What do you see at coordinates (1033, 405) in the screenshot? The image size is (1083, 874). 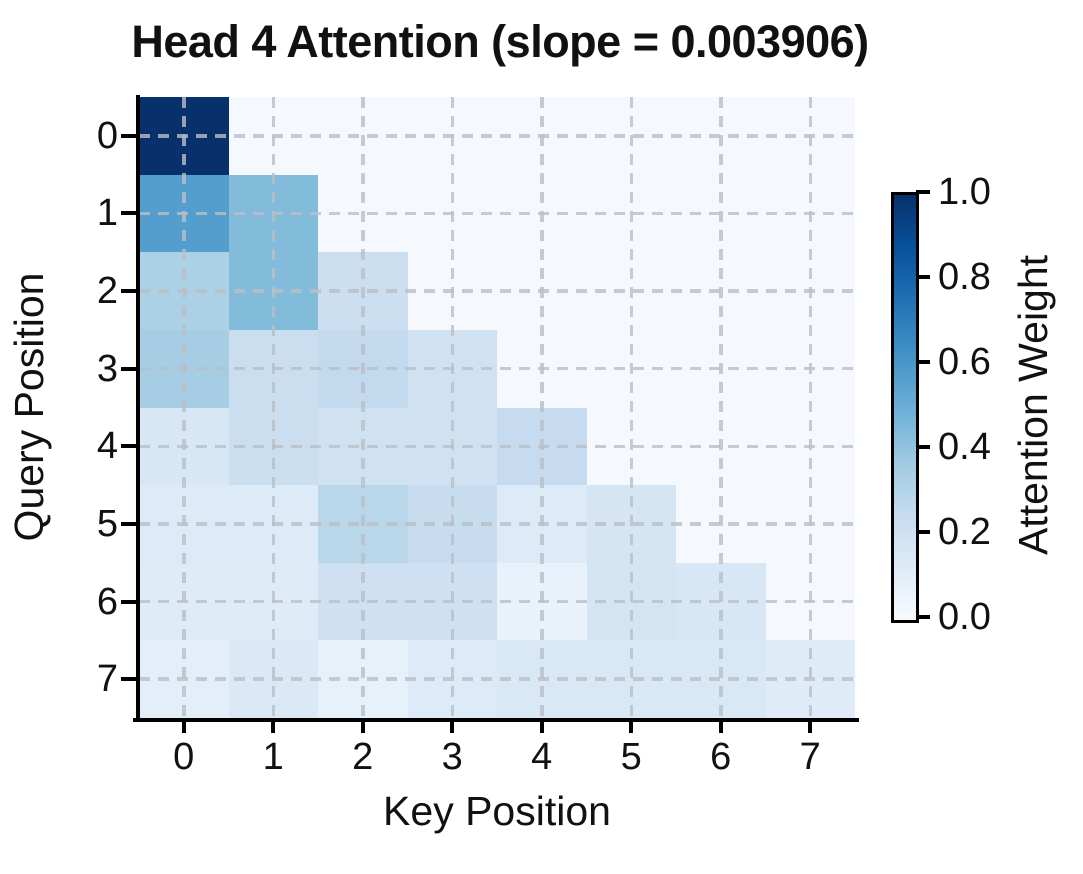 I see `colorbar-label: Attention Weight` at bounding box center [1033, 405].